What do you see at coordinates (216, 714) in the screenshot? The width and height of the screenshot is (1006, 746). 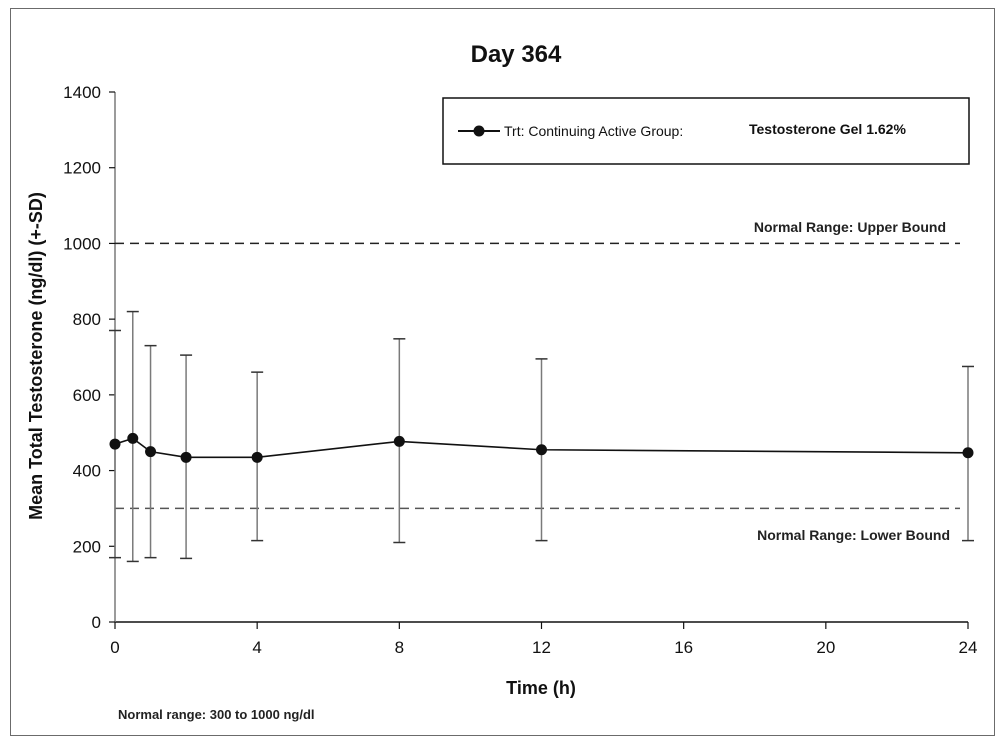 I see `footnote: Normal range: 300 to 1000 ng/dl` at bounding box center [216, 714].